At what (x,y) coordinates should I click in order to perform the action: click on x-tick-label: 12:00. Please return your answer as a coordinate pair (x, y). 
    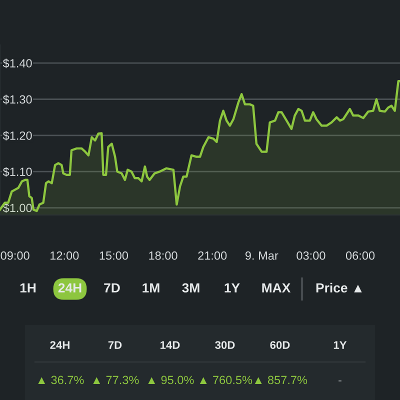
    Looking at the image, I should click on (64, 255).